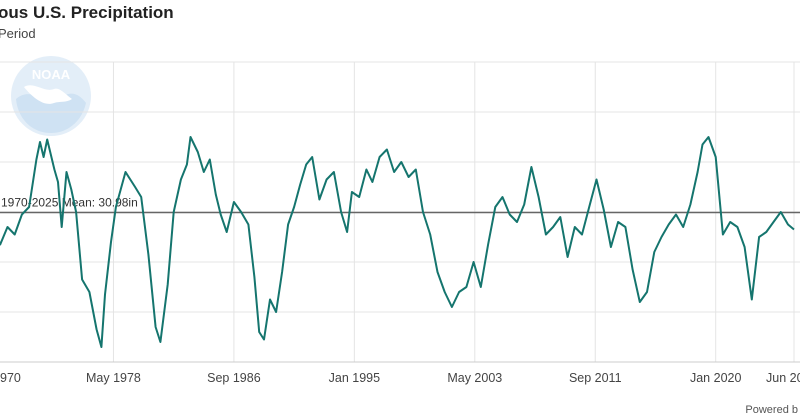 The width and height of the screenshot is (800, 419). I want to click on x-tick-label: Jan 1995, so click(354, 378).